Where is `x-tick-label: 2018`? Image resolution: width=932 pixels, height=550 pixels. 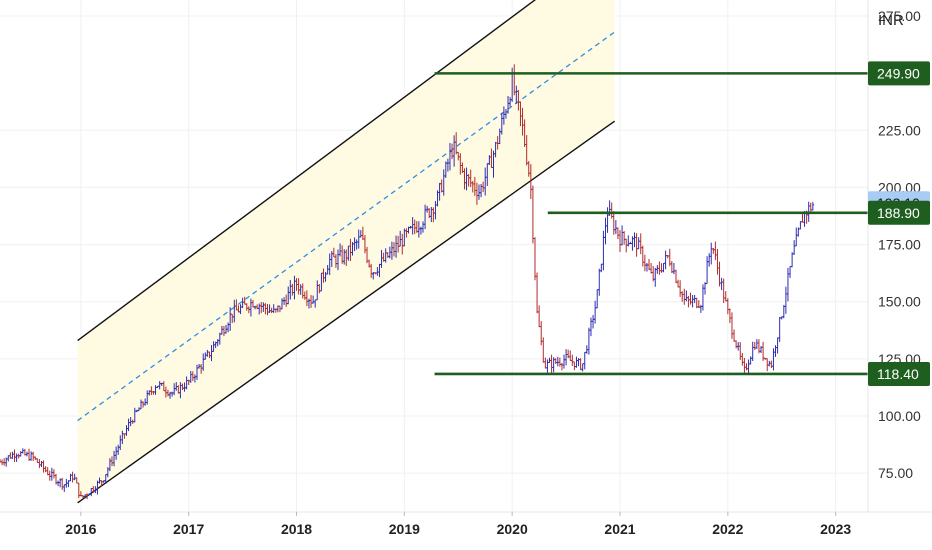 x-tick-label: 2018 is located at coordinates (296, 529).